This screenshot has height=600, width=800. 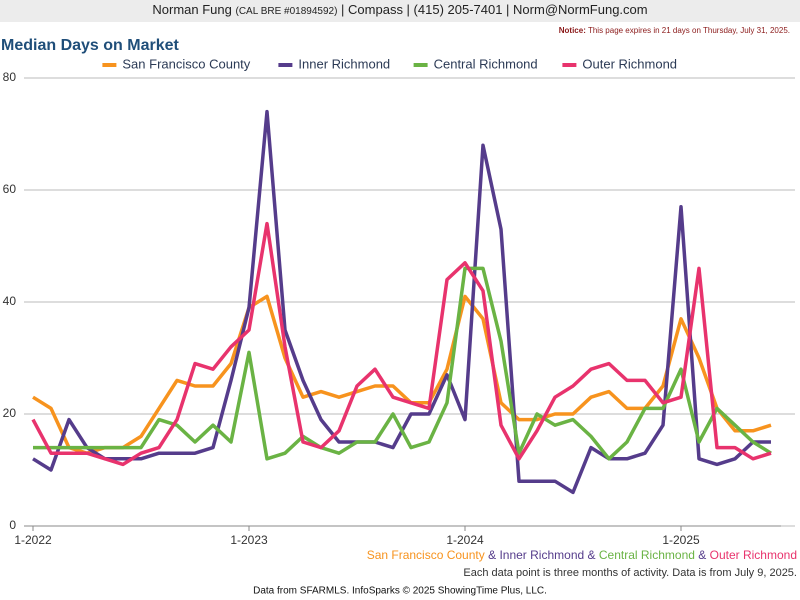 What do you see at coordinates (541, 555) in the screenshot?
I see `bottom-legend-label: Inner Richmond` at bounding box center [541, 555].